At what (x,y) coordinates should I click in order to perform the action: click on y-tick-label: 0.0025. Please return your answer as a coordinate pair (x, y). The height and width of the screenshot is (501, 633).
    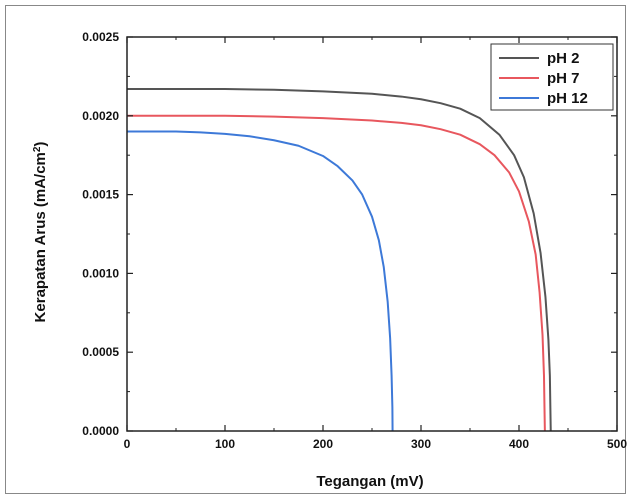
    Looking at the image, I should click on (100, 37).